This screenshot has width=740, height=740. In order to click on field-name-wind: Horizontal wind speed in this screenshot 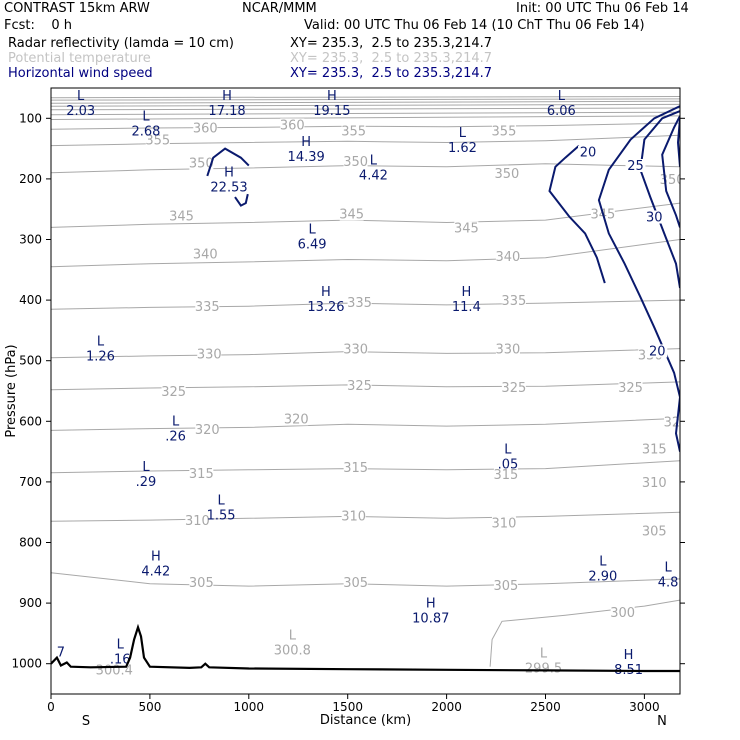, I will do `click(80, 73)`.